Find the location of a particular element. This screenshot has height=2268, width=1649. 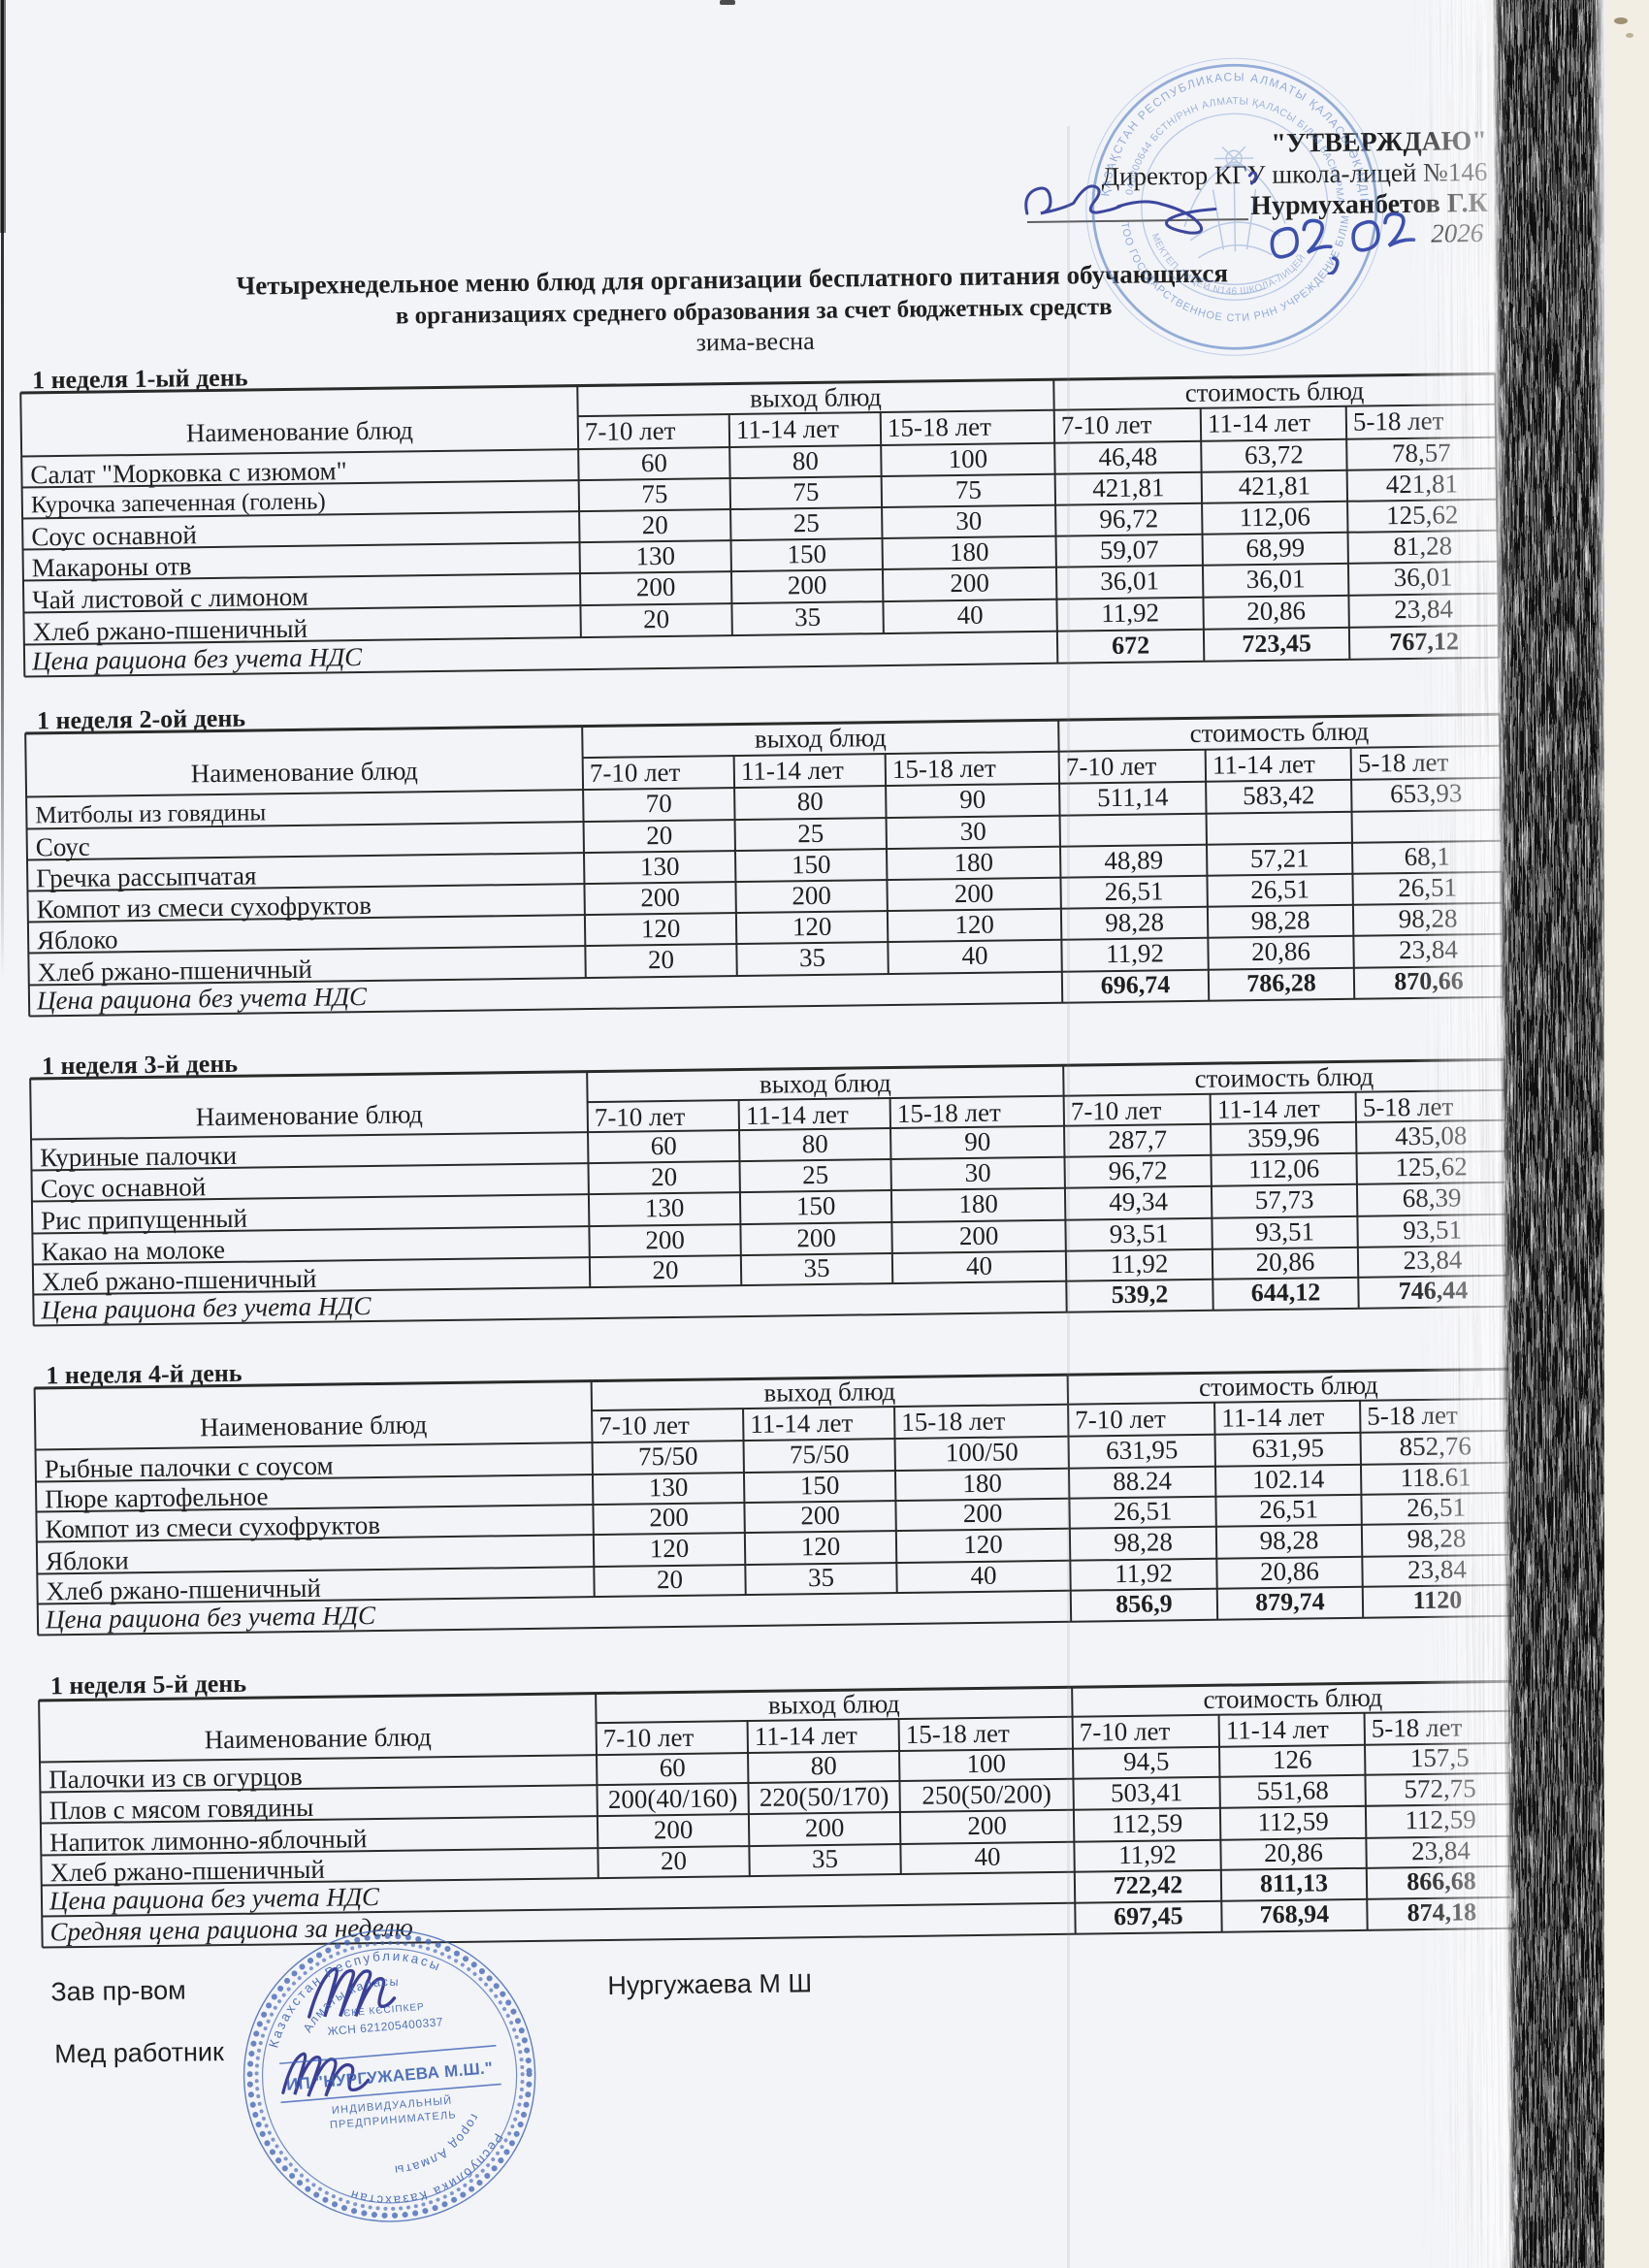

svg-text: ИП "НУРГУЖАЕВА М.Ш." is located at coordinates (389, 2076).